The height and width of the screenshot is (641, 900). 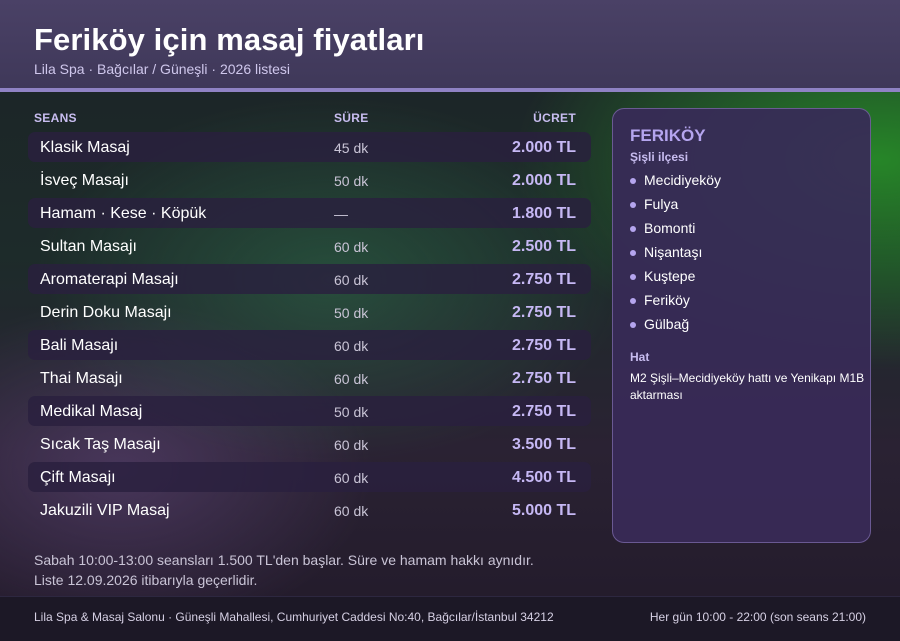 I want to click on price-row: Thai Masajı 60 dk 2.750 TL, so click(x=309, y=378).